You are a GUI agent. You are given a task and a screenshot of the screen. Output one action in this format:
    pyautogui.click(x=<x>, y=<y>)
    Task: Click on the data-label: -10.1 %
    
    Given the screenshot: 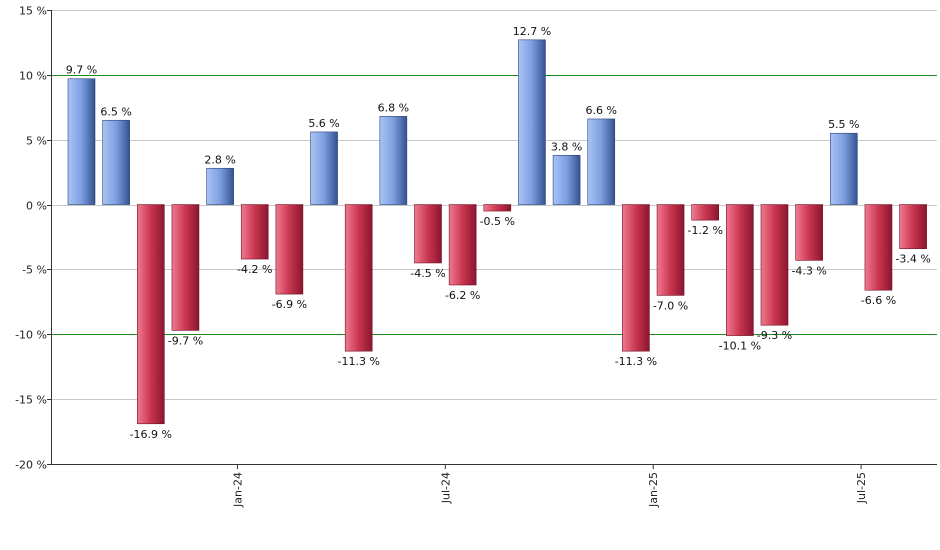 What is the action you would take?
    pyautogui.click(x=740, y=346)
    